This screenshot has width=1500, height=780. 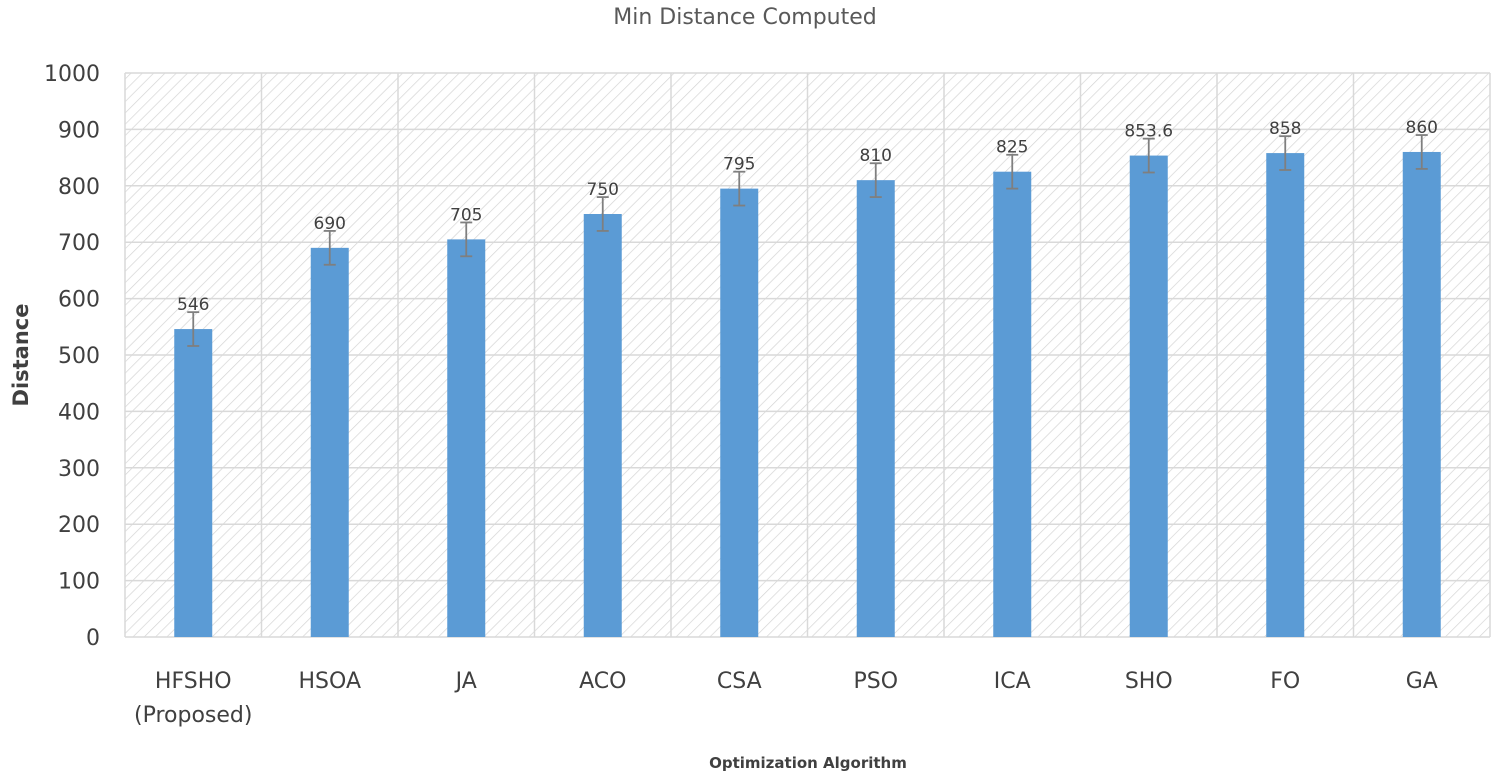 What do you see at coordinates (79, 300) in the screenshot?
I see `y-tick-label: 600` at bounding box center [79, 300].